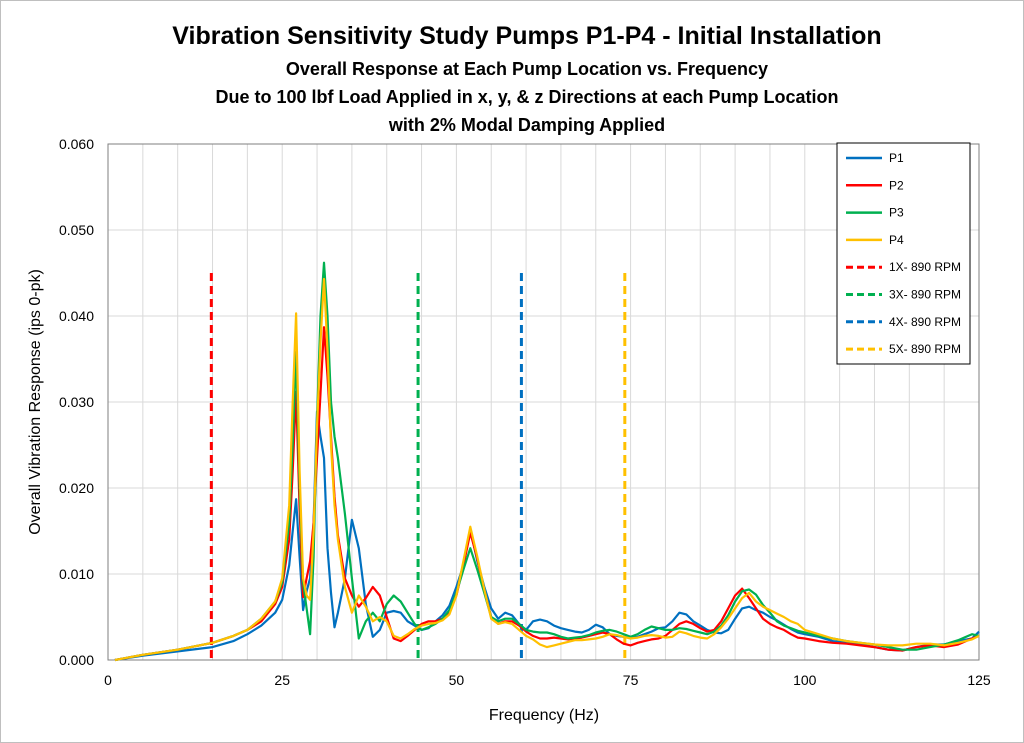 Image resolution: width=1024 pixels, height=743 pixels. Describe the element at coordinates (979, 680) in the screenshot. I see `x-tick-label: 125` at that location.